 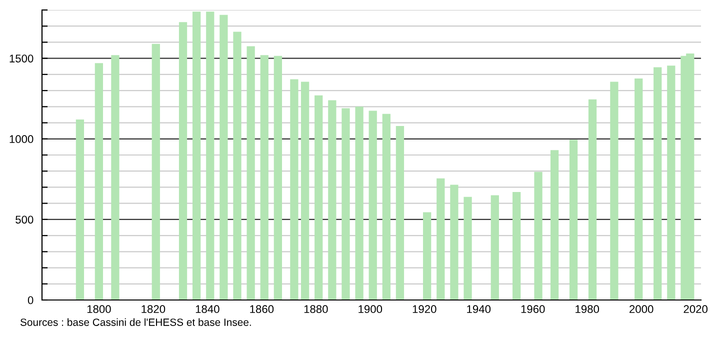 What do you see at coordinates (25, 220) in the screenshot?
I see `y-tick-label: 500` at bounding box center [25, 220].